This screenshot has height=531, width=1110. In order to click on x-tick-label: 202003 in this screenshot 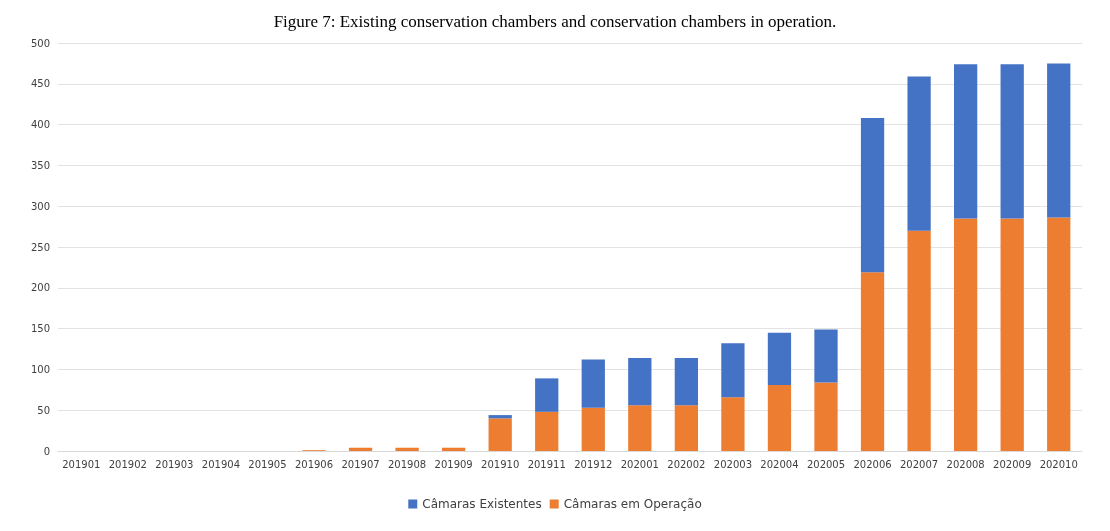, I will do `click(732, 464)`.